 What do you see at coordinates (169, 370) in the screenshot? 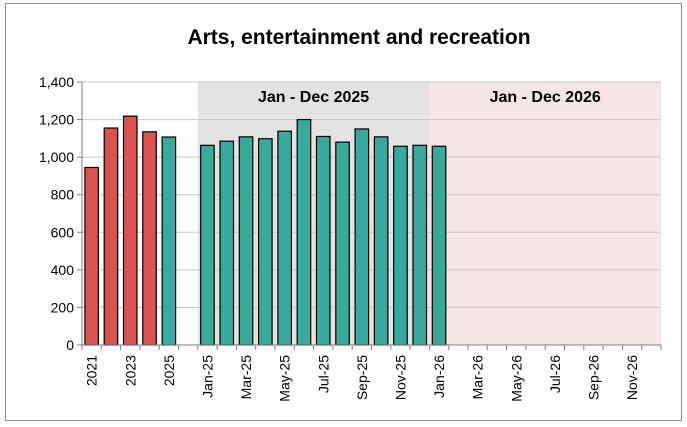
I see `x-tick-label: 2025` at bounding box center [169, 370].